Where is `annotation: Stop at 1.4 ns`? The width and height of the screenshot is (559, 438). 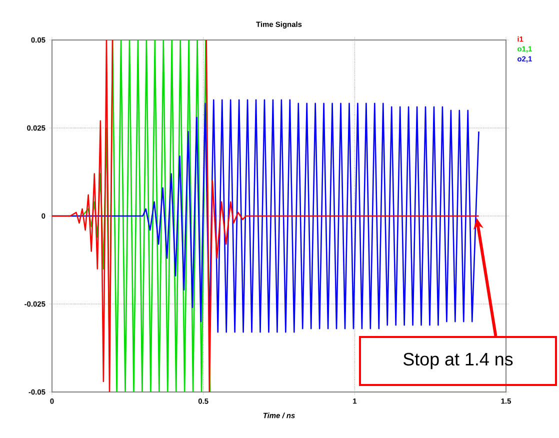 annotation: Stop at 1.4 ns is located at coordinates (458, 361).